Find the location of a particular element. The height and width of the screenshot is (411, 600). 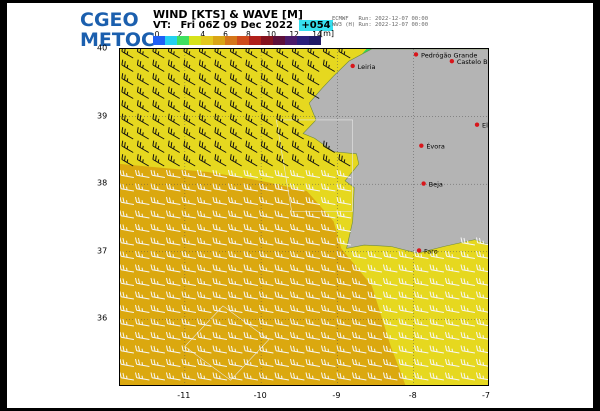

run-line-2: WW3 (H) Run: 2022-12-07 00:00 is located at coordinates (380, 25).